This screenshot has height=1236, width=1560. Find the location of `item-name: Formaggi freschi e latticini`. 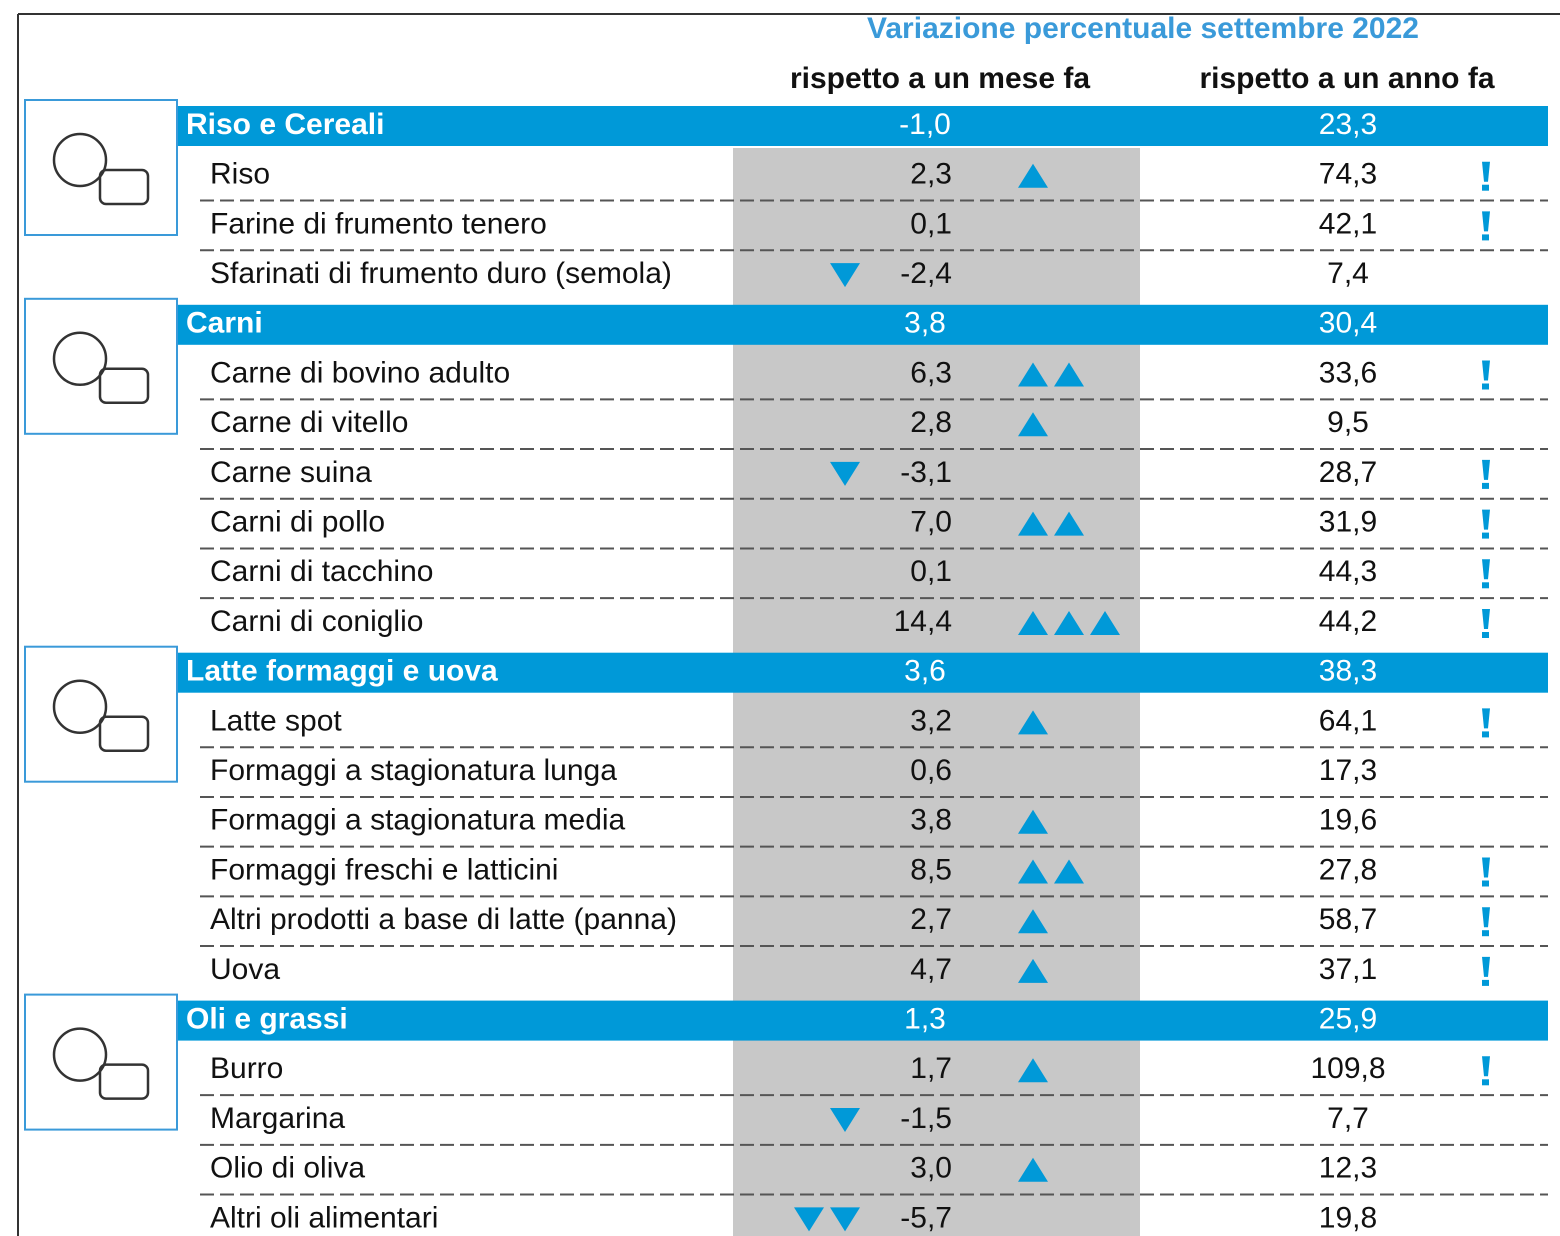

item-name: Formaggi freschi e latticini is located at coordinates (384, 869).